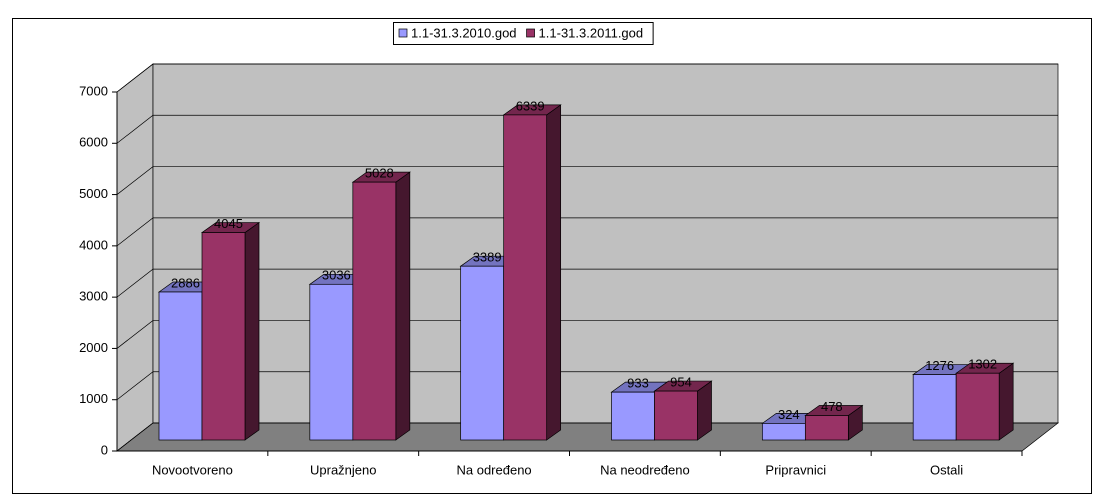 The image size is (1102, 496). Describe the element at coordinates (93, 193) in the screenshot. I see `y-tick-label: 5000` at that location.